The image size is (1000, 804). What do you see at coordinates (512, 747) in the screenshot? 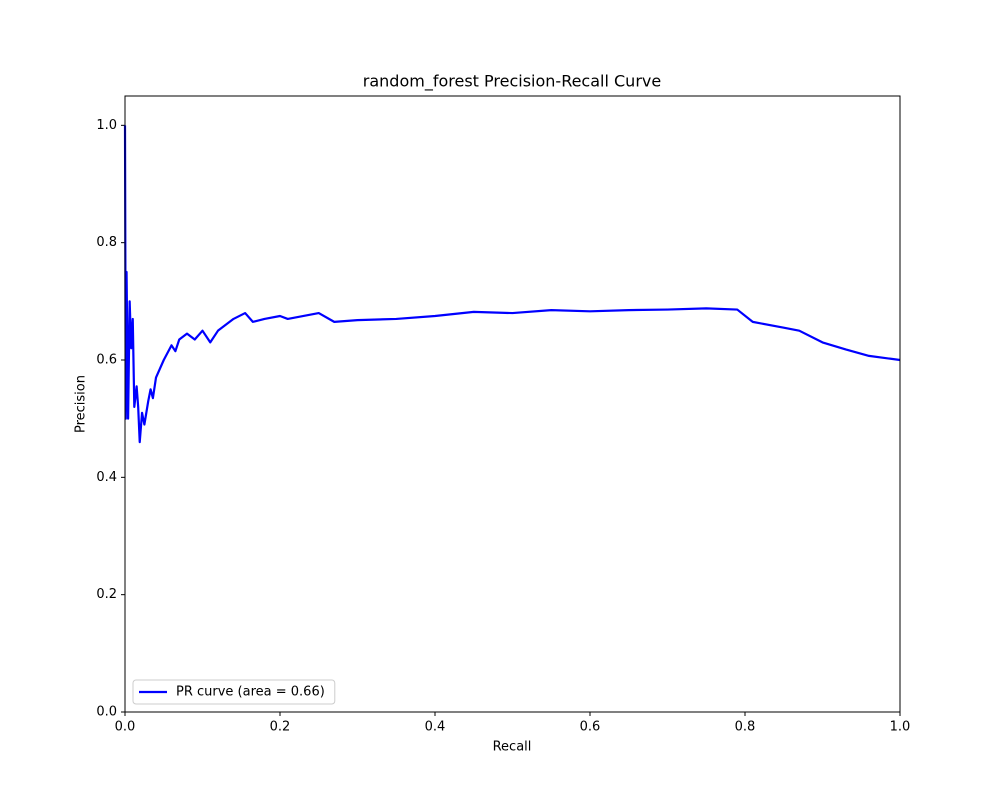
I see `x-axis-label: Recall` at bounding box center [512, 747].